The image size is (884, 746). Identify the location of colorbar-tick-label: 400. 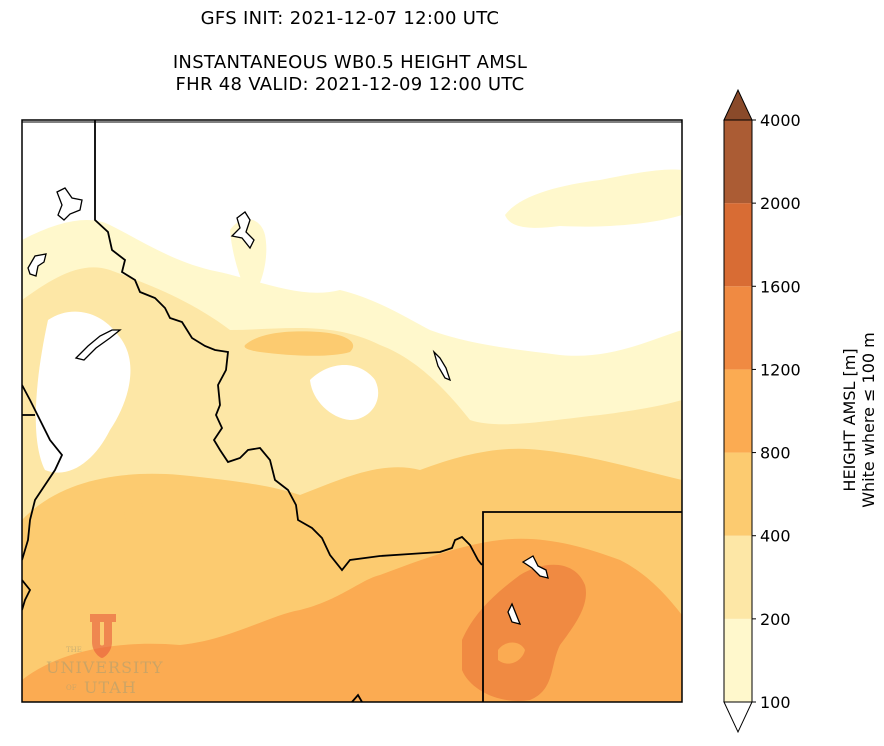
(775, 536).